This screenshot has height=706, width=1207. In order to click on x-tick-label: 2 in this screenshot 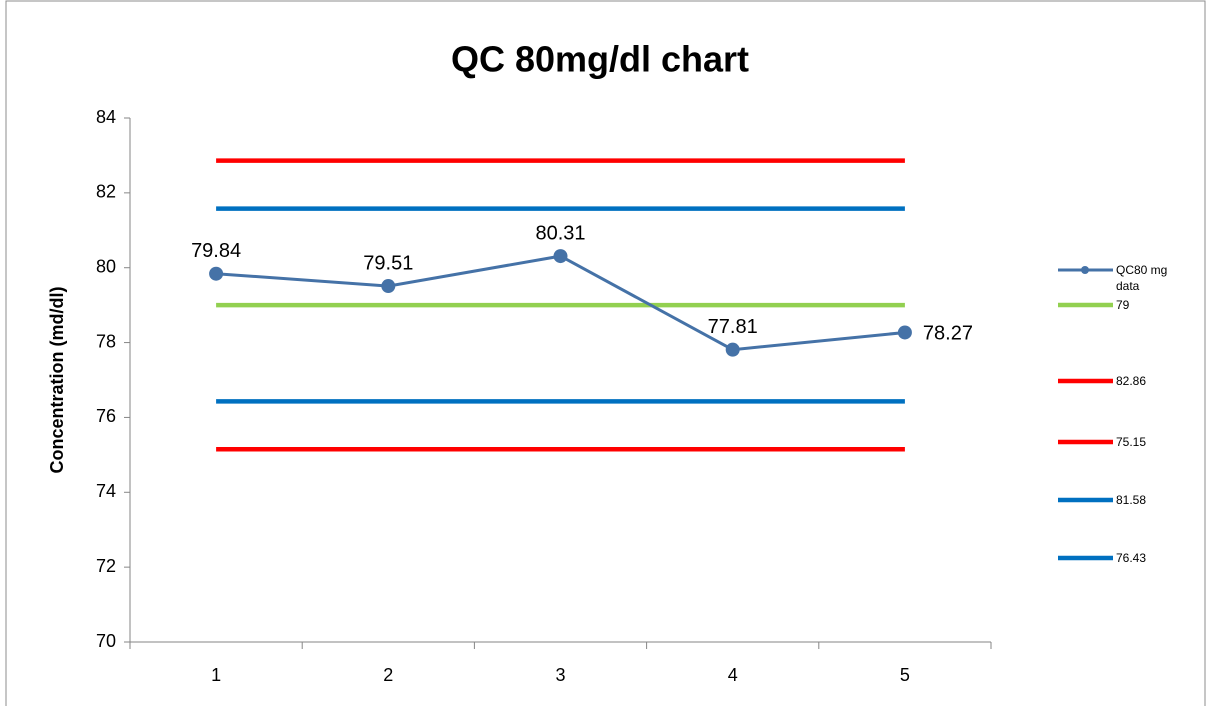, I will do `click(388, 675)`.